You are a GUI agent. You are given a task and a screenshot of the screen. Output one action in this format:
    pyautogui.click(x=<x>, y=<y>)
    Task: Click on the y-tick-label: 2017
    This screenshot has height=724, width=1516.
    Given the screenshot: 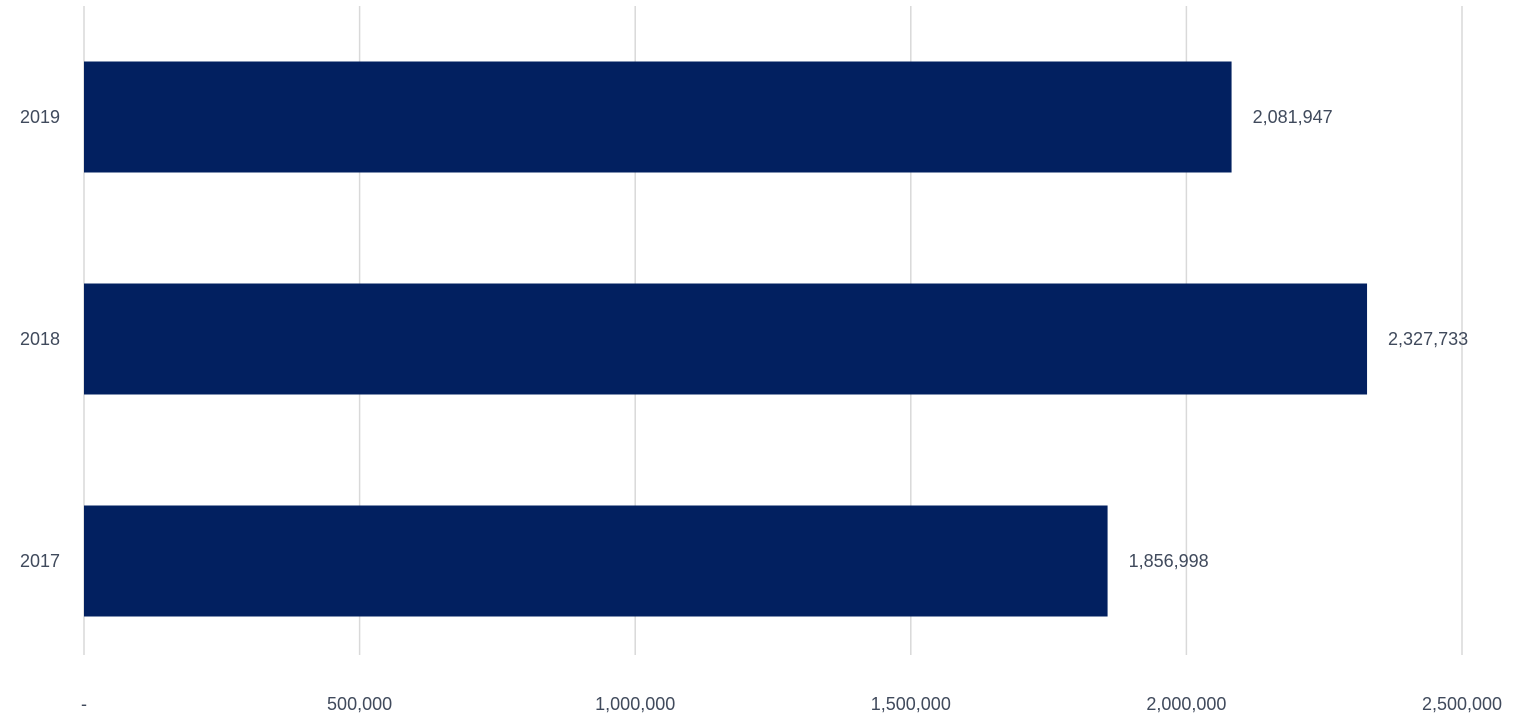 What is the action you would take?
    pyautogui.click(x=40, y=561)
    